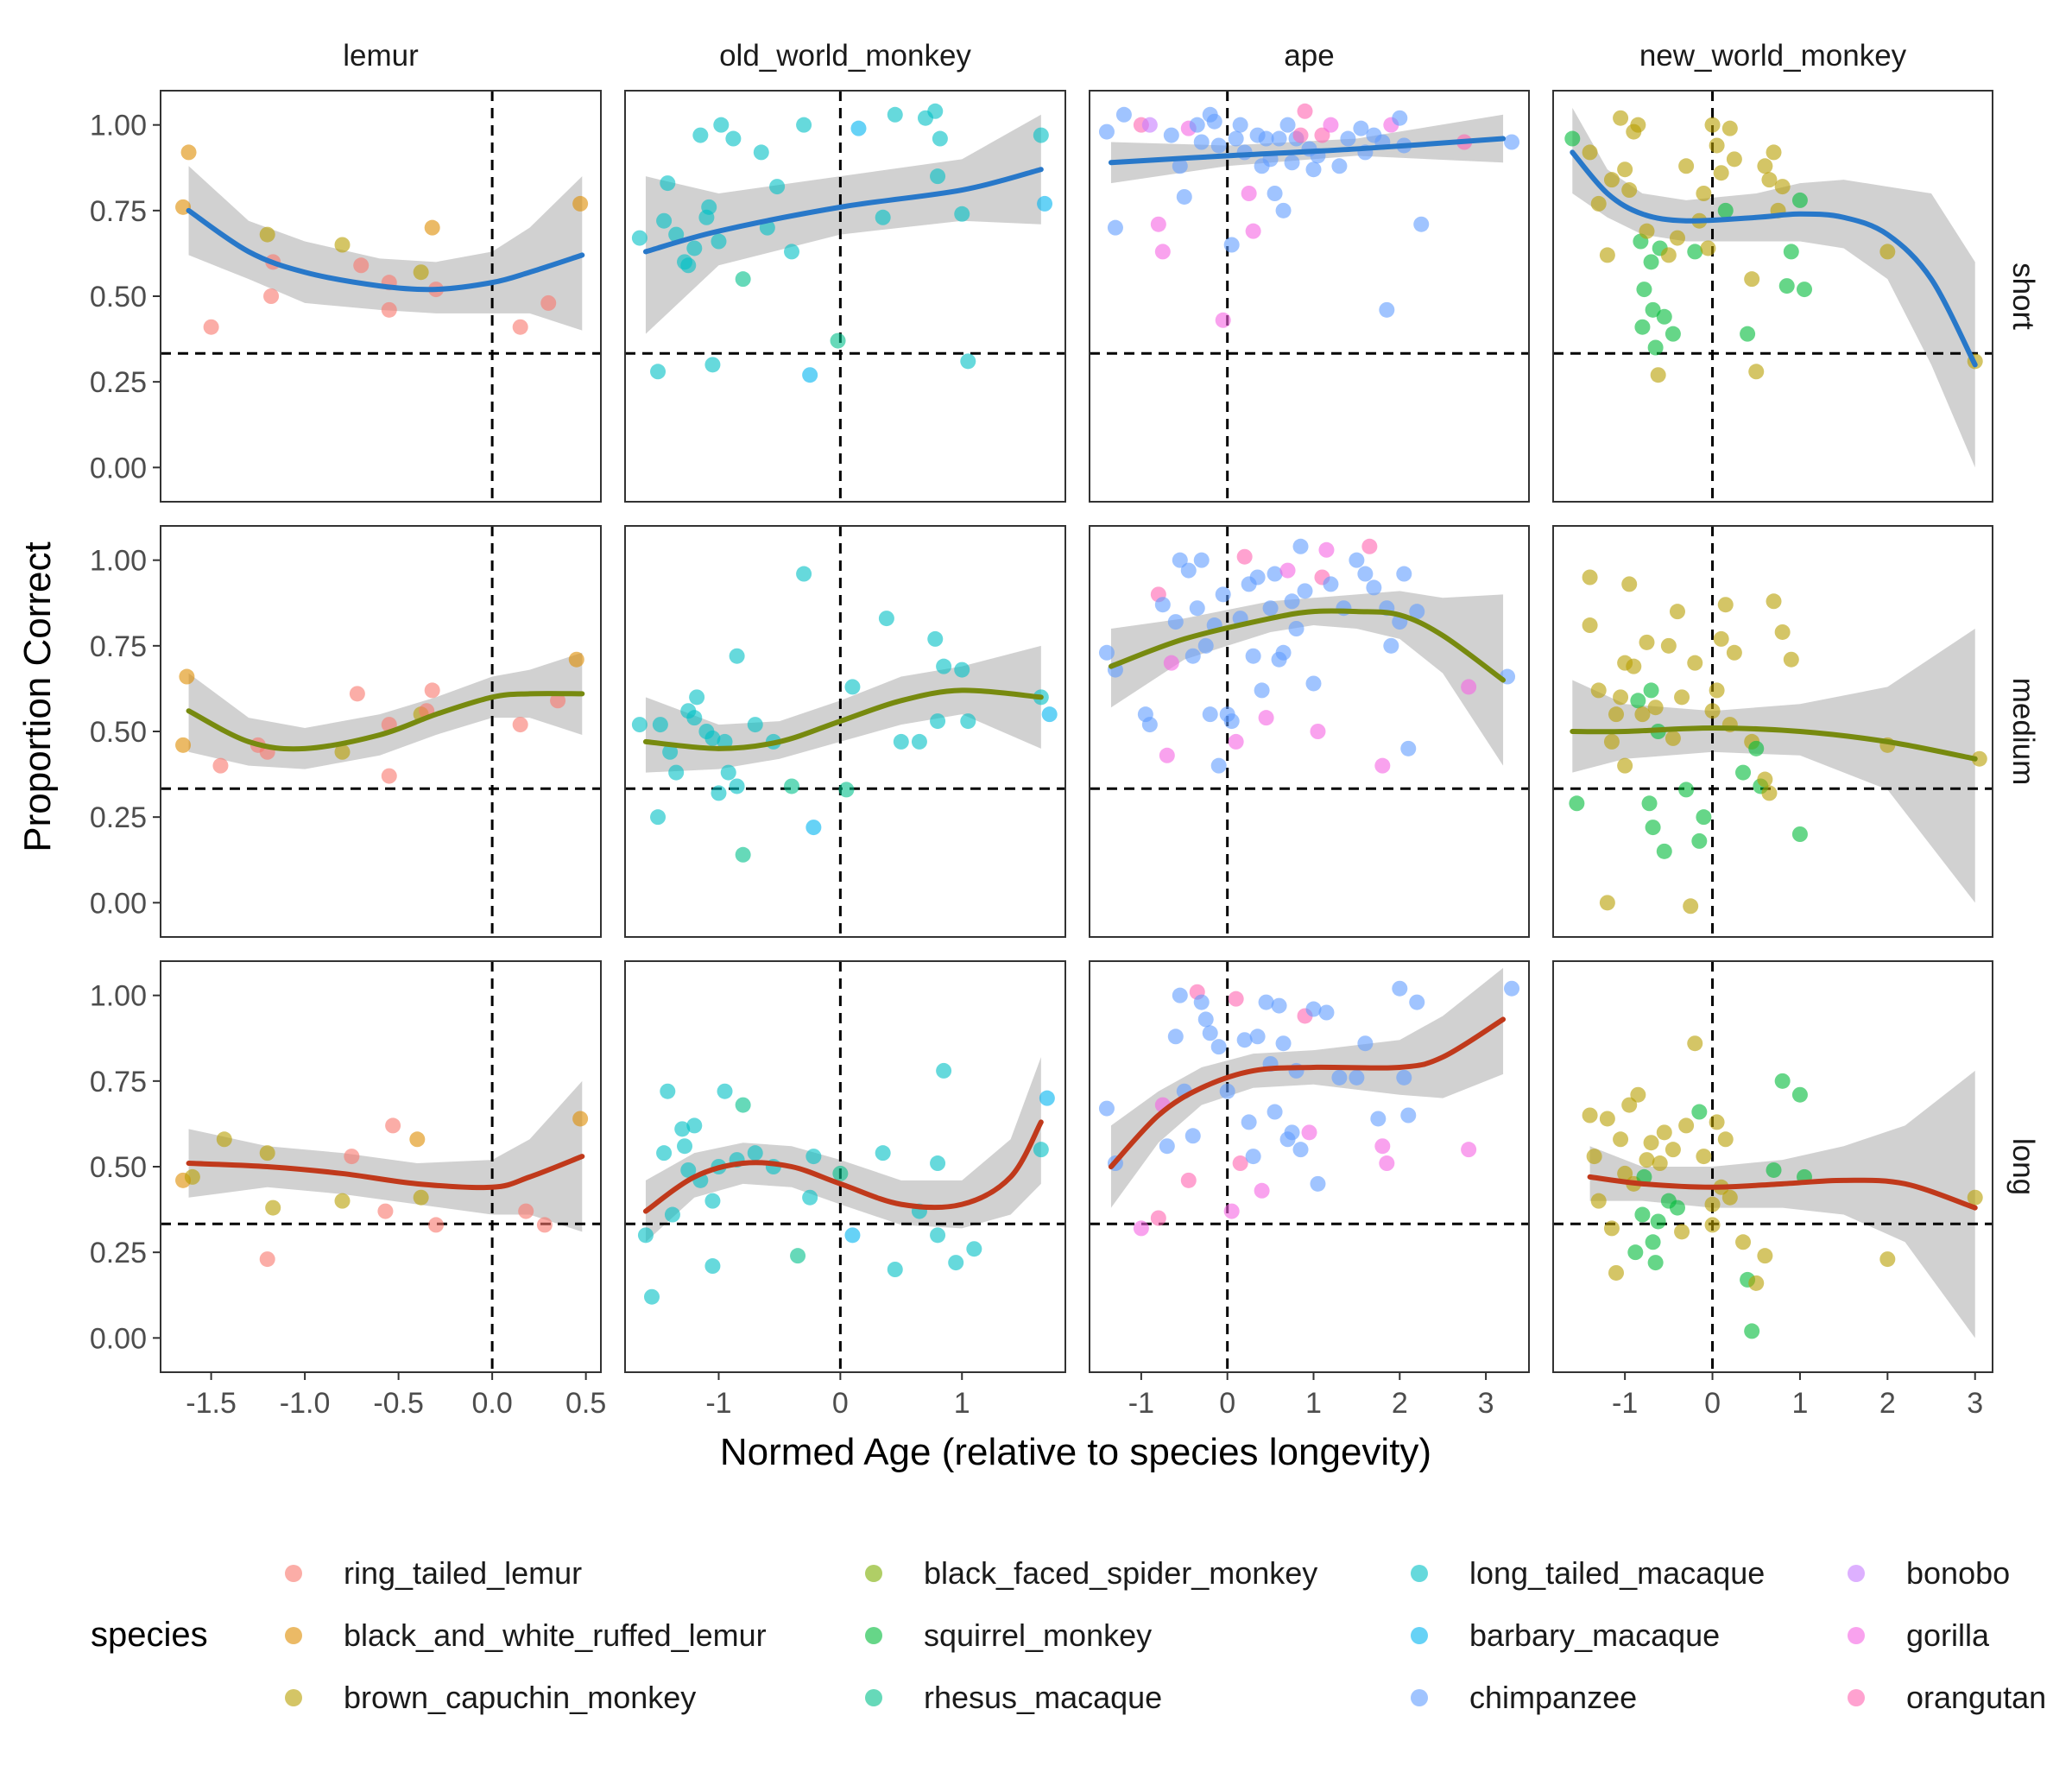 This screenshot has width=2072, height=1766. Describe the element at coordinates (852, 1236) in the screenshot. I see `data-point-barbary_macaque` at that location.